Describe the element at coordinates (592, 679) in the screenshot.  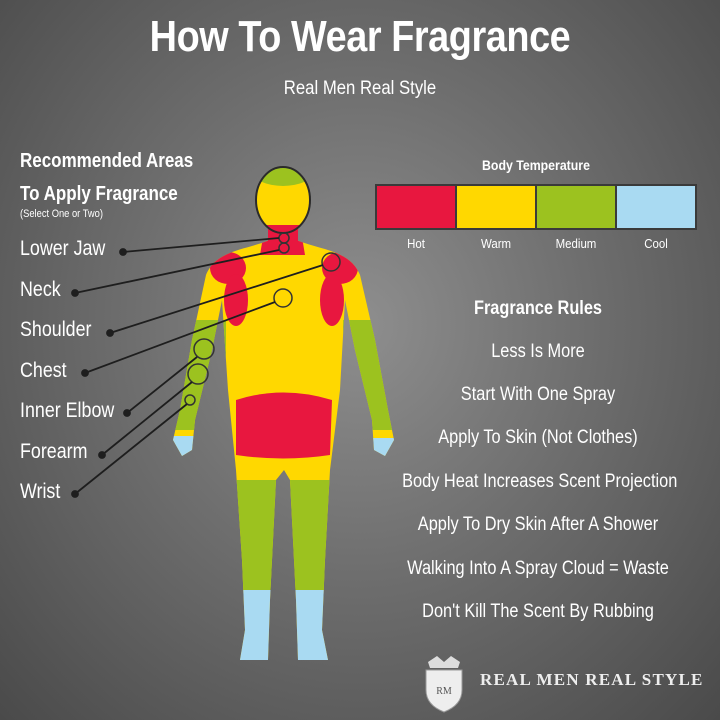
I see `brand-name: REAL MEN REAL STYLE` at that location.